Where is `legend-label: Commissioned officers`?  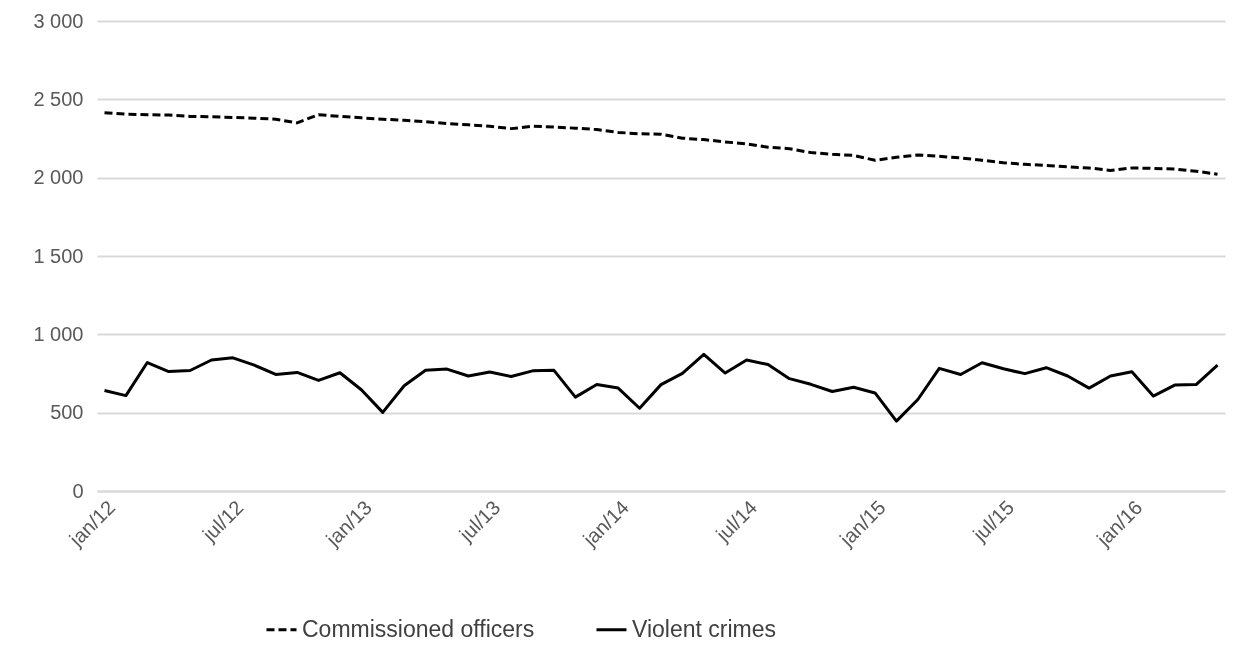 legend-label: Commissioned officers is located at coordinates (418, 628).